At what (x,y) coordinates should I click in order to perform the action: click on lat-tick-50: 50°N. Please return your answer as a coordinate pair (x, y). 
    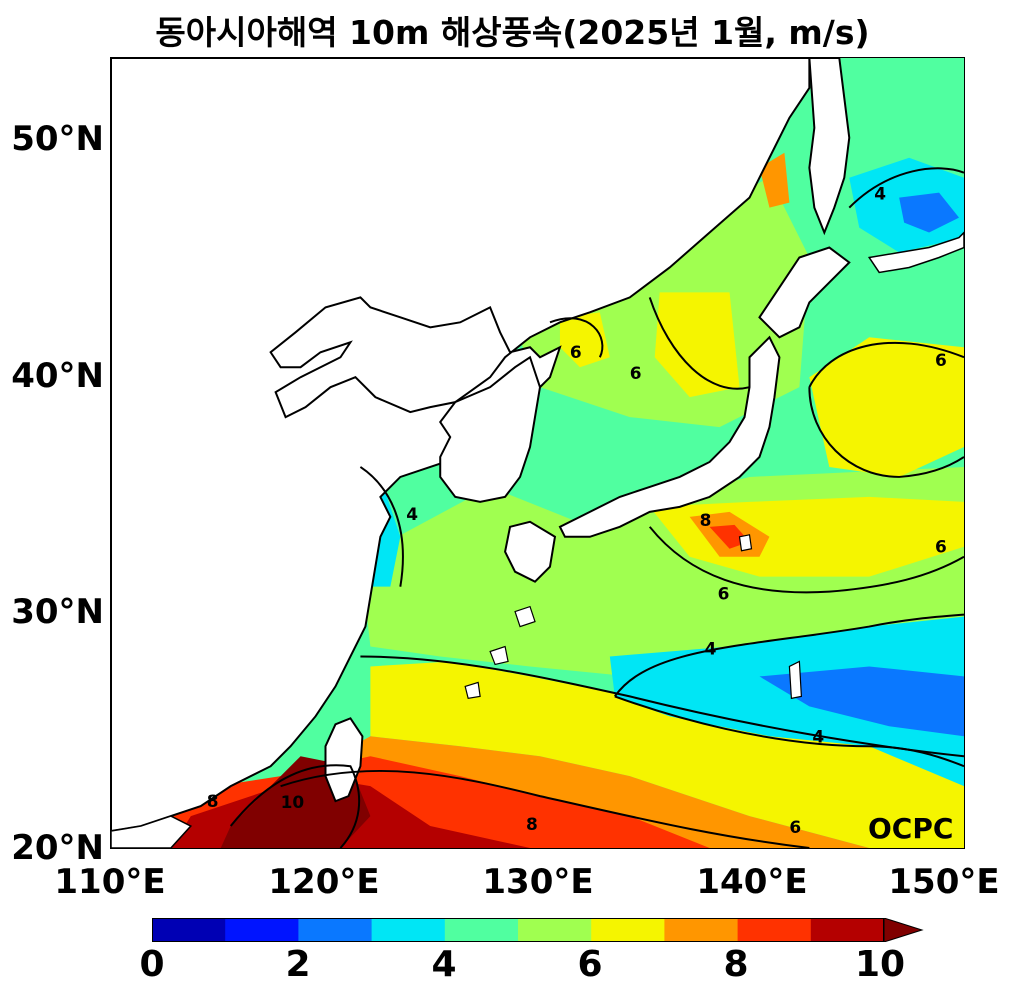
    Looking at the image, I should click on (57, 139).